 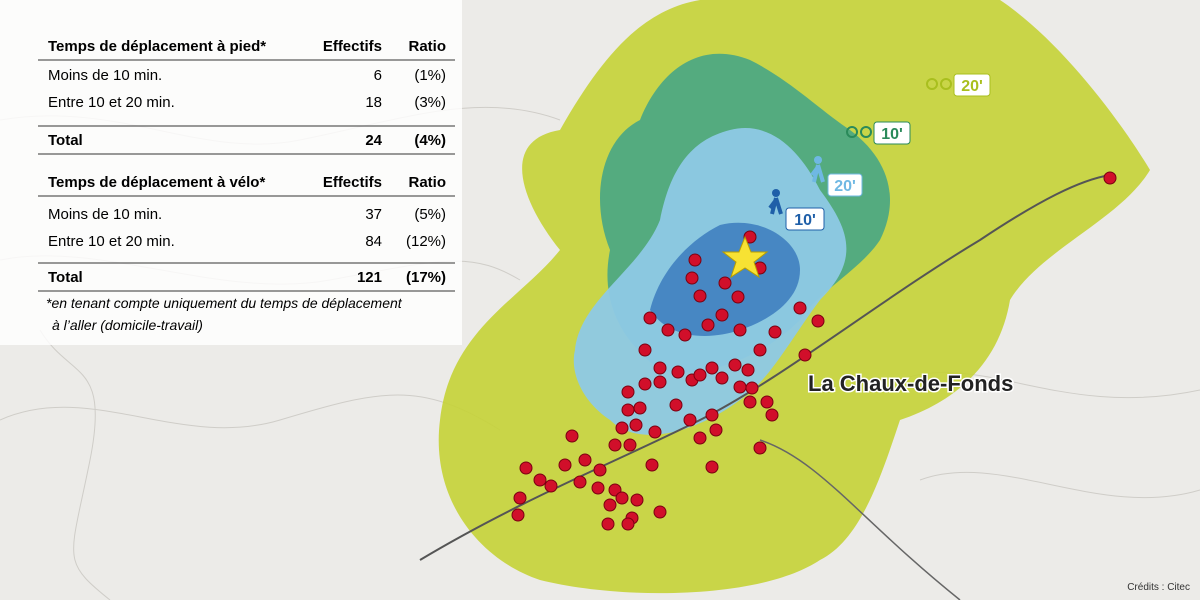 I want to click on legend-walk-20: 20', so click(x=836, y=176).